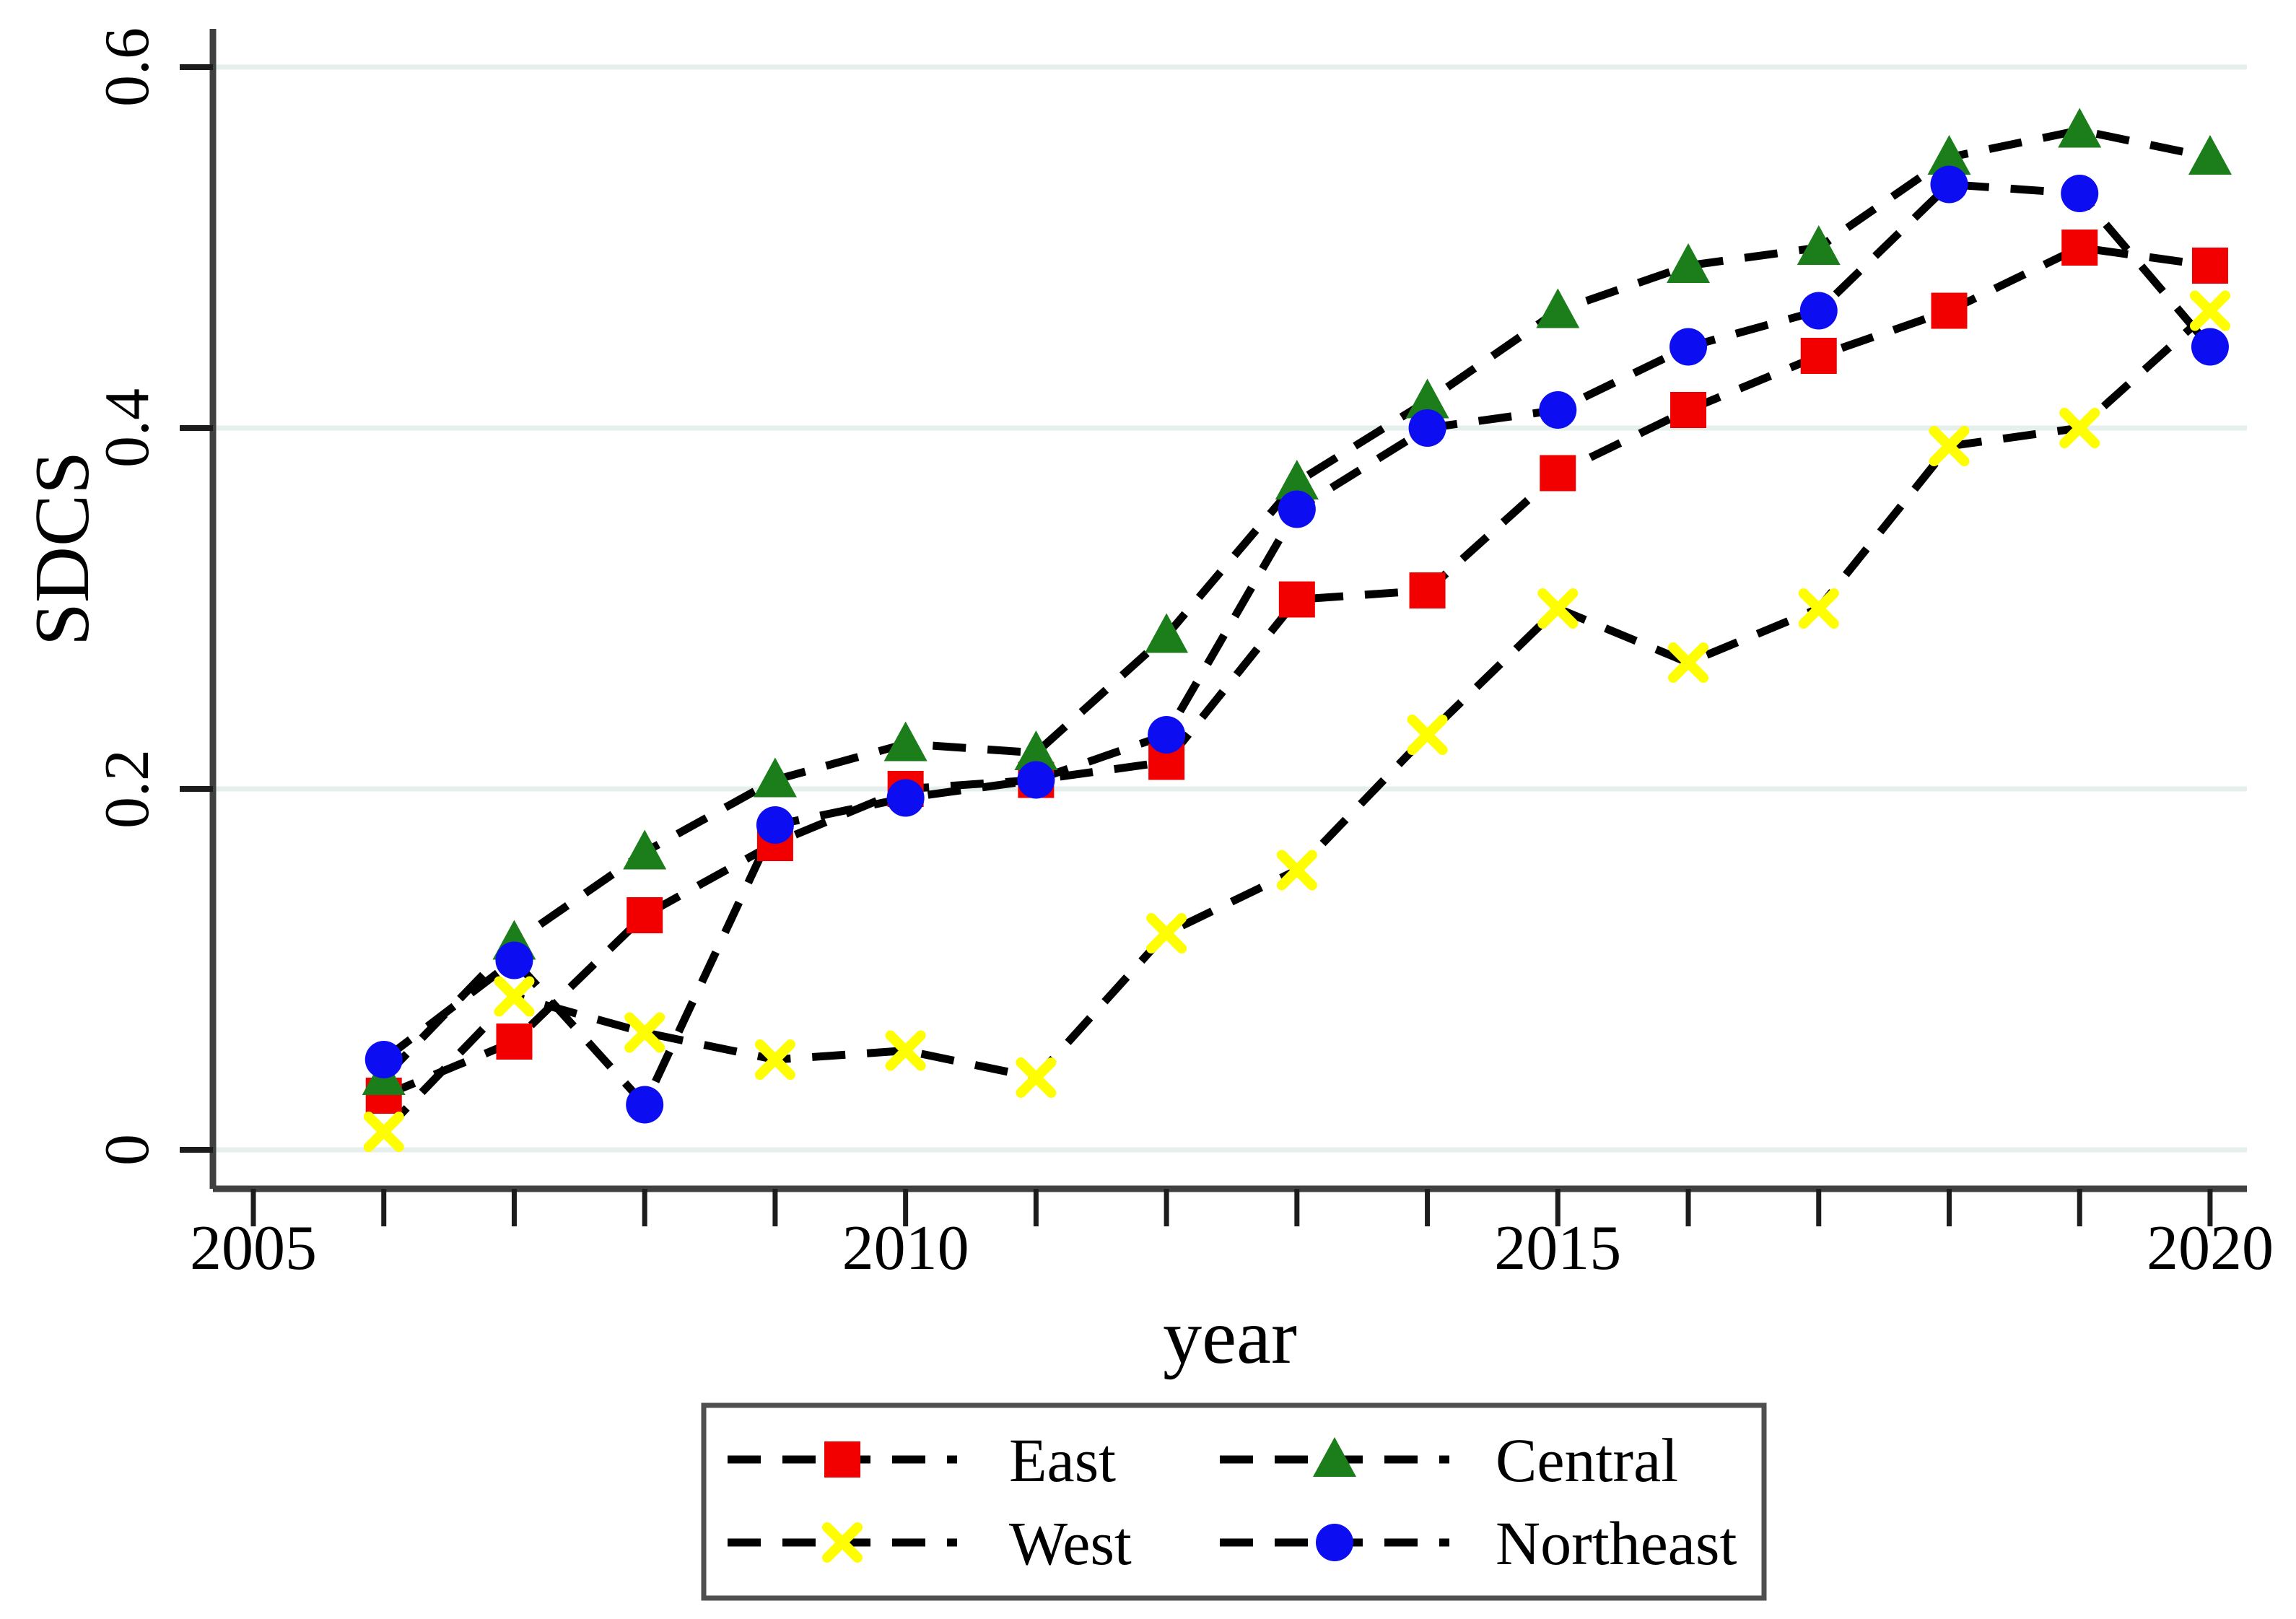  I want to click on central-marker-2020, so click(2210, 155).